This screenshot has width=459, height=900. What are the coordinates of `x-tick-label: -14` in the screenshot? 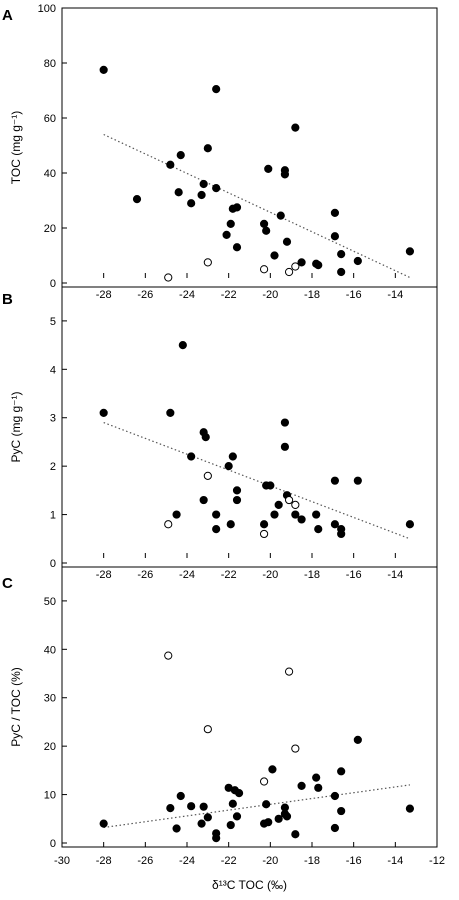 It's located at (395, 575).